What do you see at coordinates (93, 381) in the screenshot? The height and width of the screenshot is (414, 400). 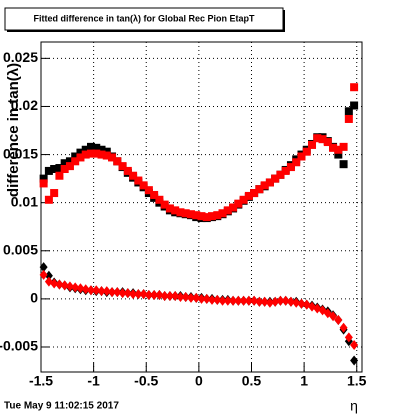 I see `x-tick-label: -1` at bounding box center [93, 381].